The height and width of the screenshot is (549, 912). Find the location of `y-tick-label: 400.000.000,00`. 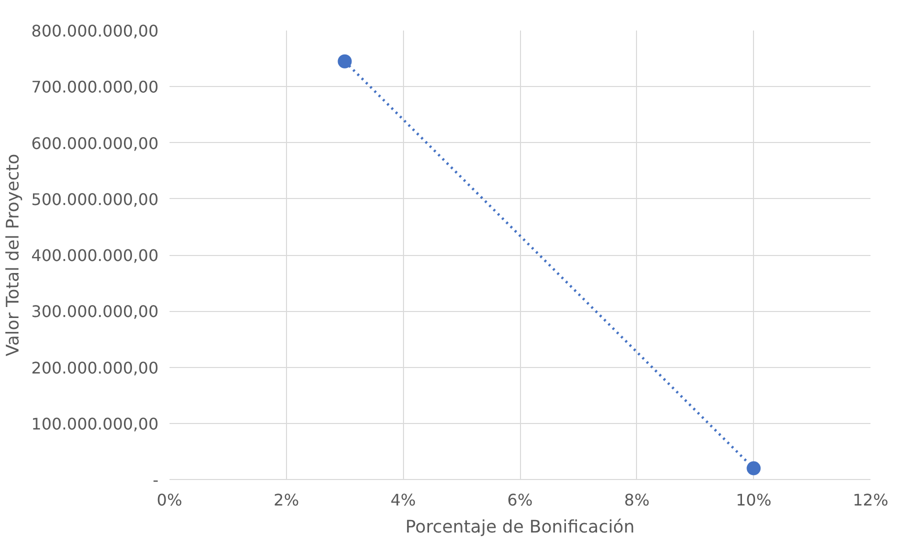

y-tick-label: 400.000.000,00 is located at coordinates (94, 255).